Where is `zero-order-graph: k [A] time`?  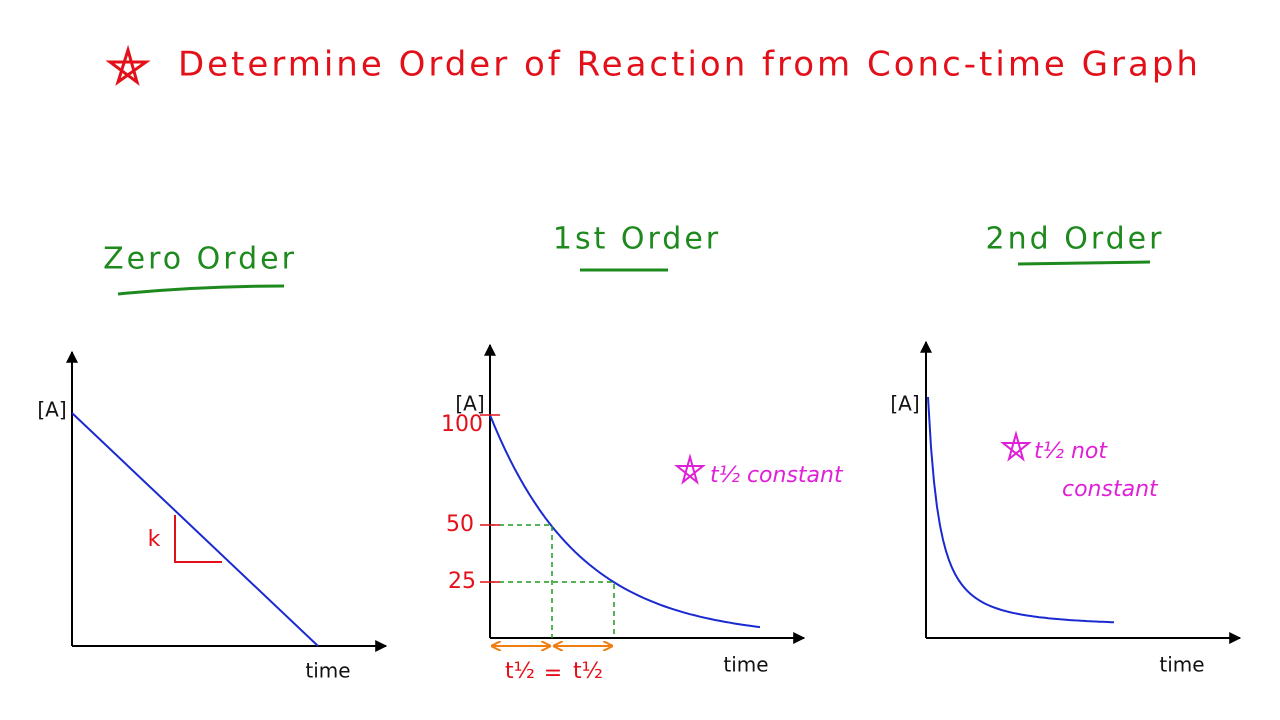 zero-order-graph: k [A] time is located at coordinates (212, 516).